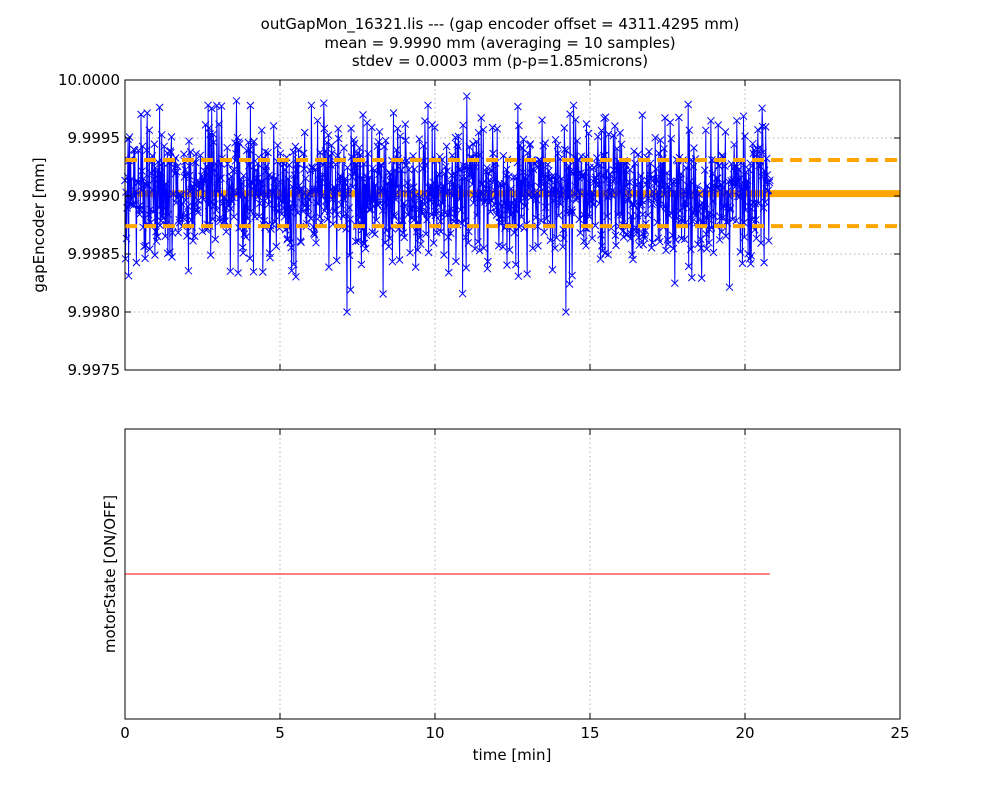 The image size is (1000, 800). I want to click on gap-encoder-y-tick-label: 10.0000, so click(89, 80).